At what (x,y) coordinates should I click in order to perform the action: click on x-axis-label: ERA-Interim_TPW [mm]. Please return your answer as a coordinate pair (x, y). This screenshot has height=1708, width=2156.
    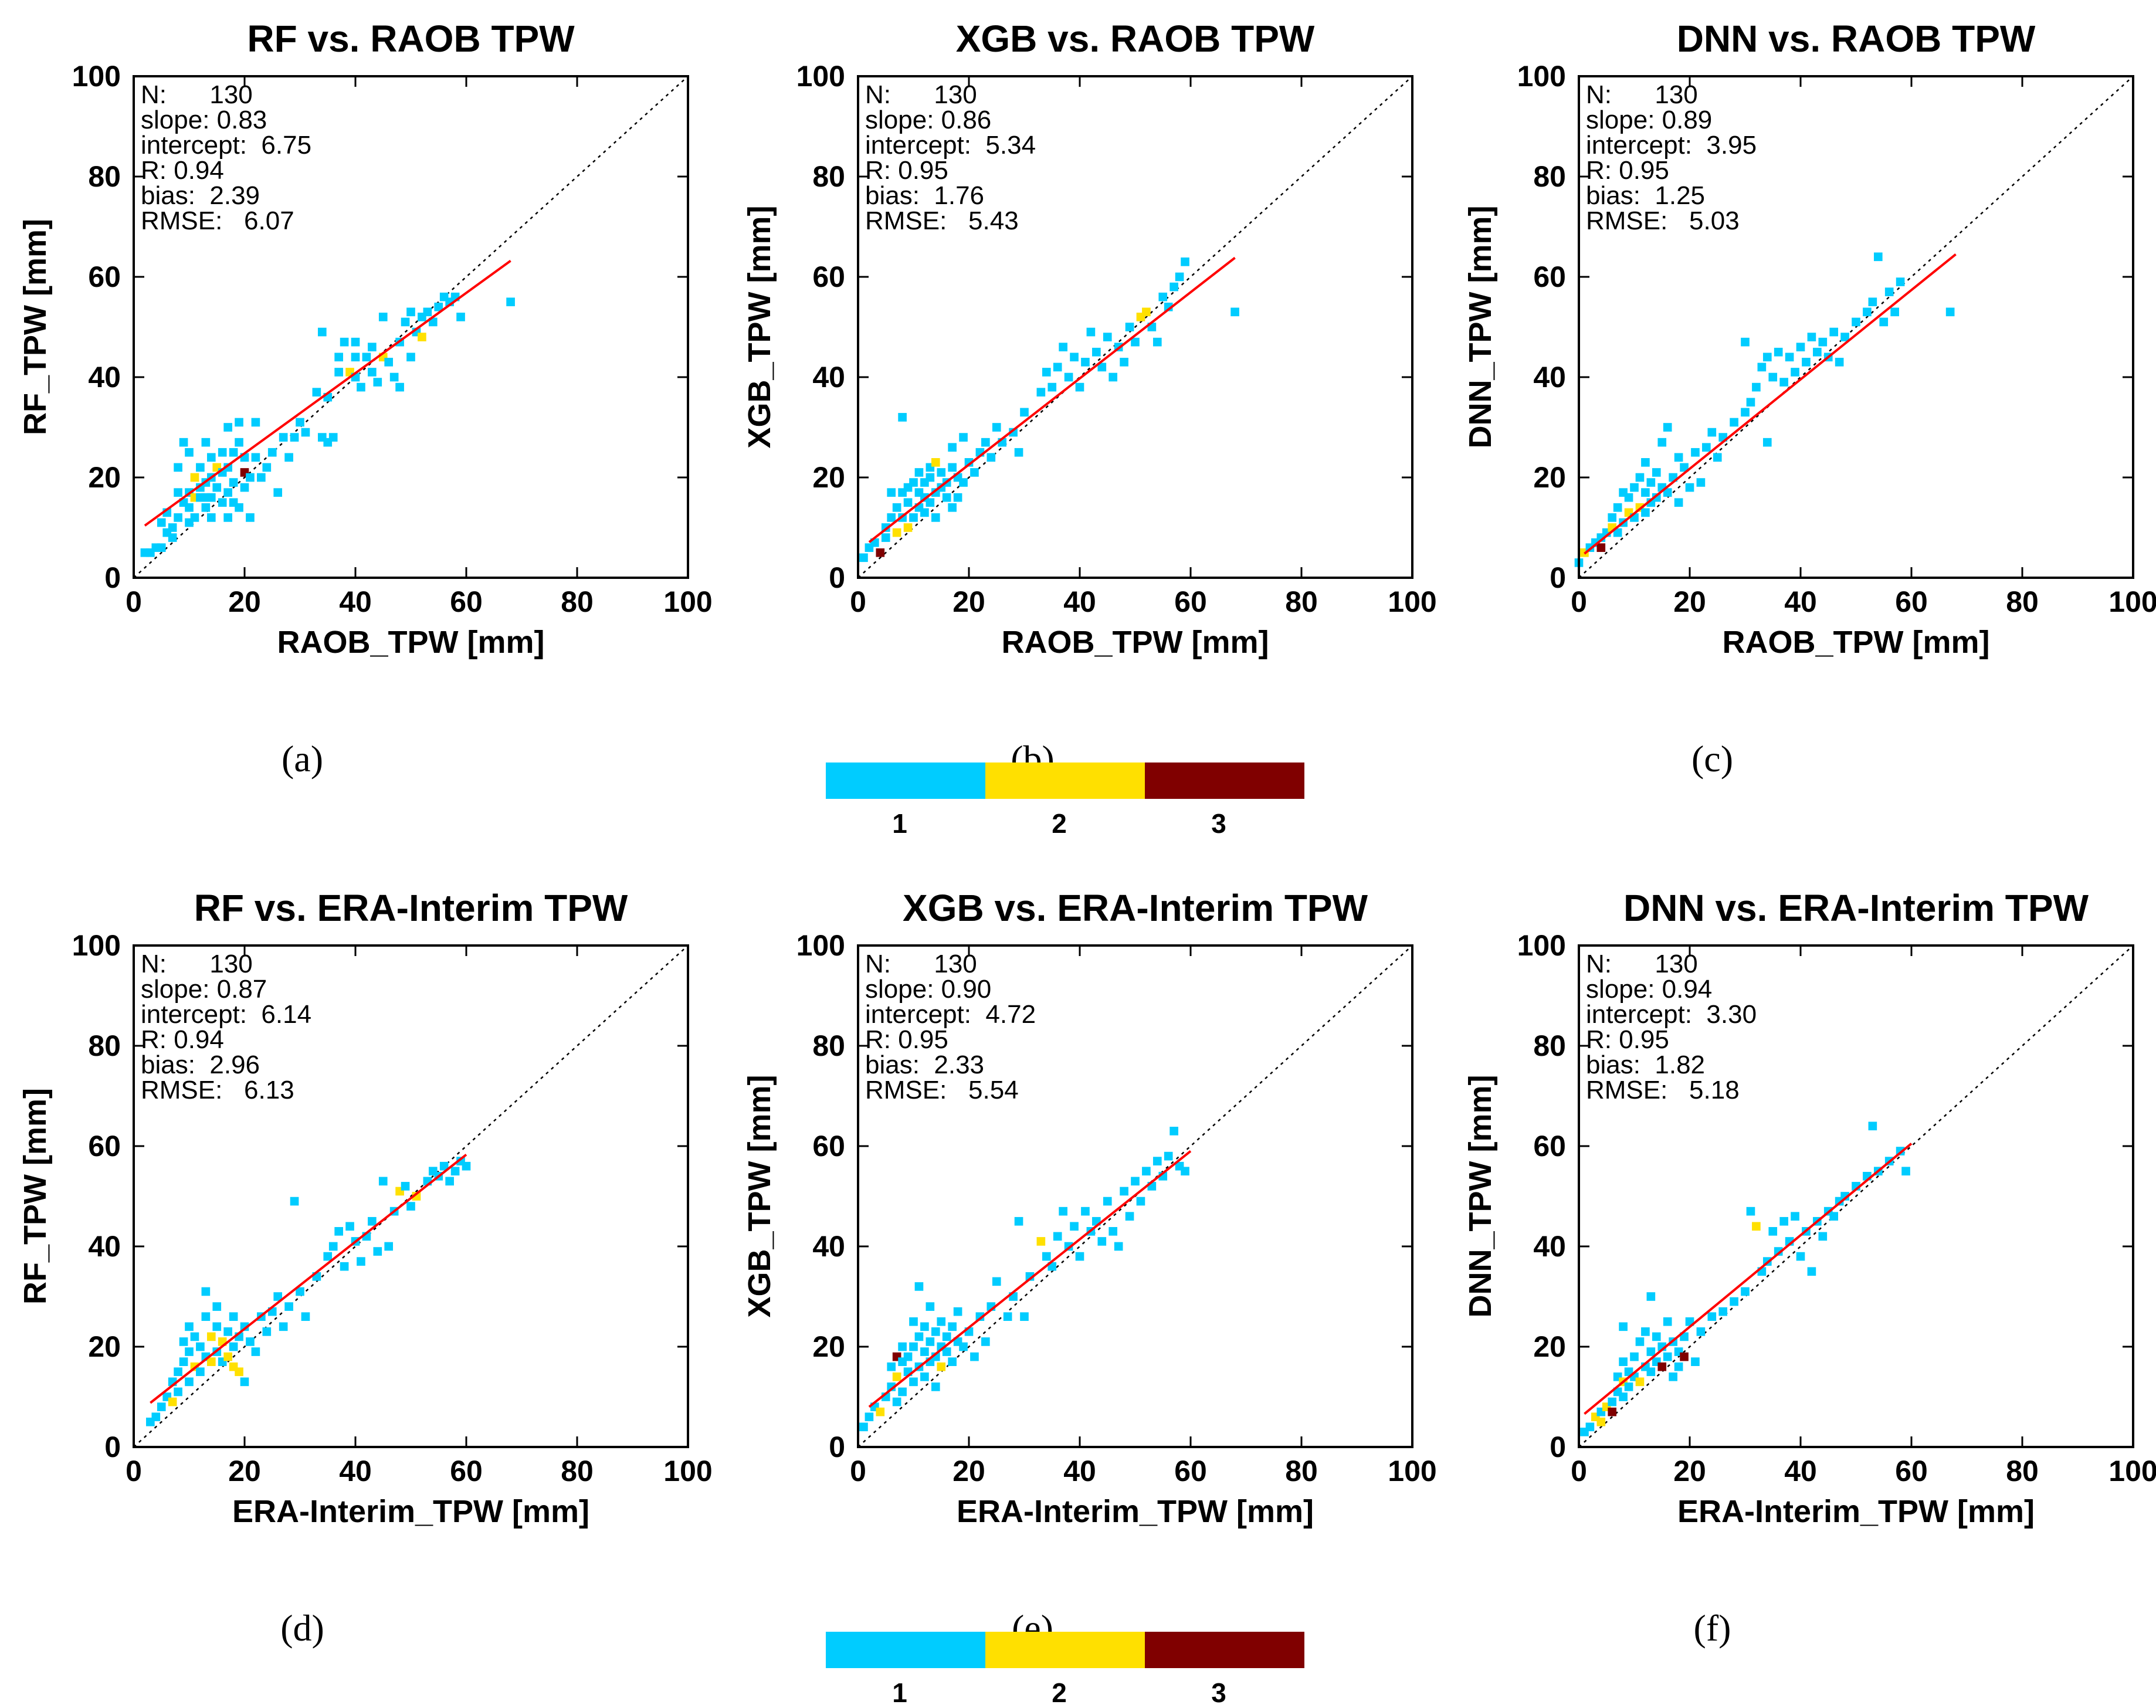
    Looking at the image, I should click on (1856, 1511).